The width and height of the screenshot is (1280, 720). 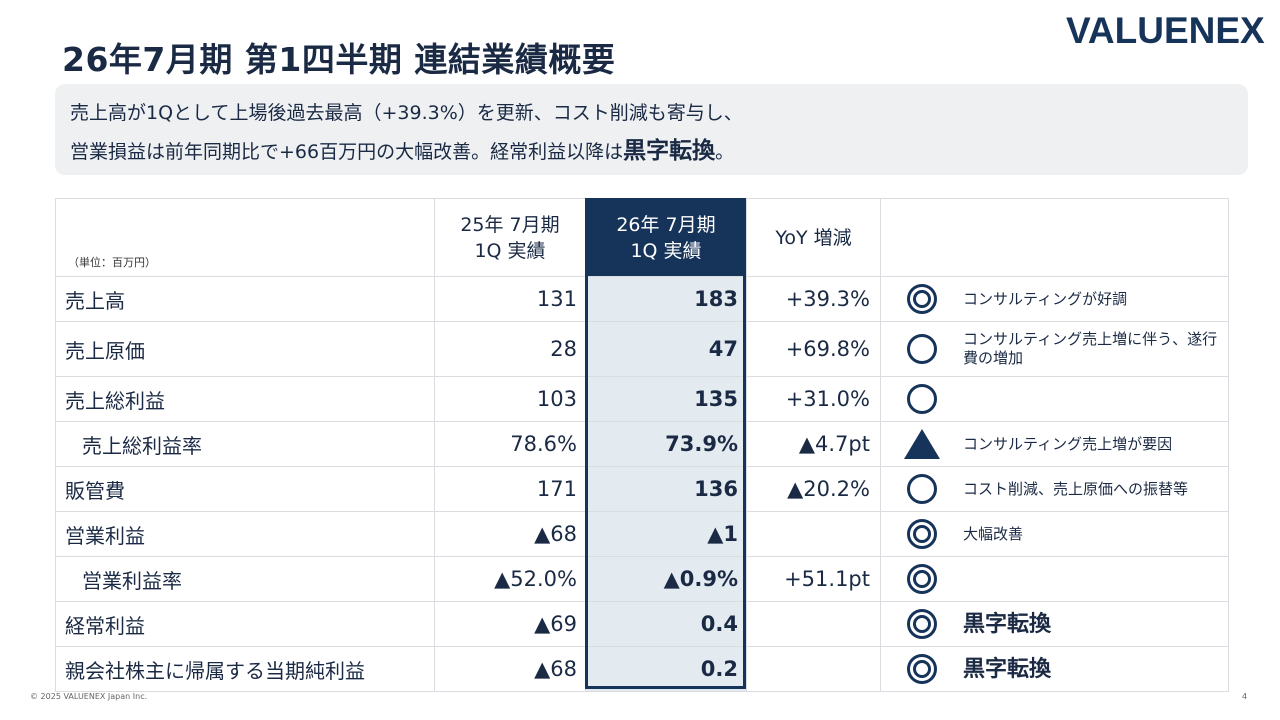 I want to click on table-row: 売上総利益 103 135 +31.0%, so click(x=642, y=399).